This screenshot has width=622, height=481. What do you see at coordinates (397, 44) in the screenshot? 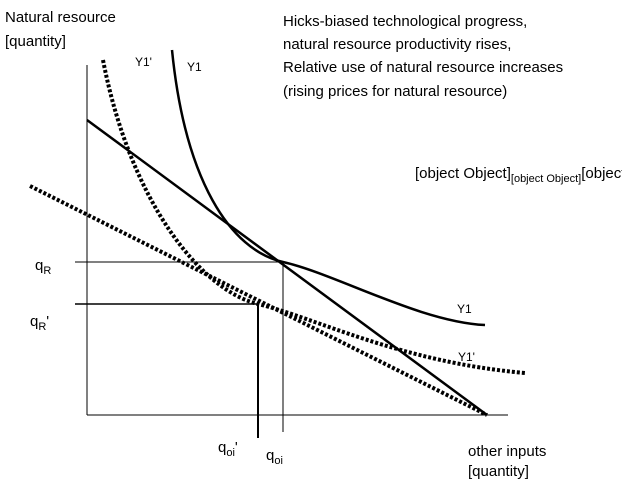
I see `annotation: natural resource productivity rises,` at bounding box center [397, 44].